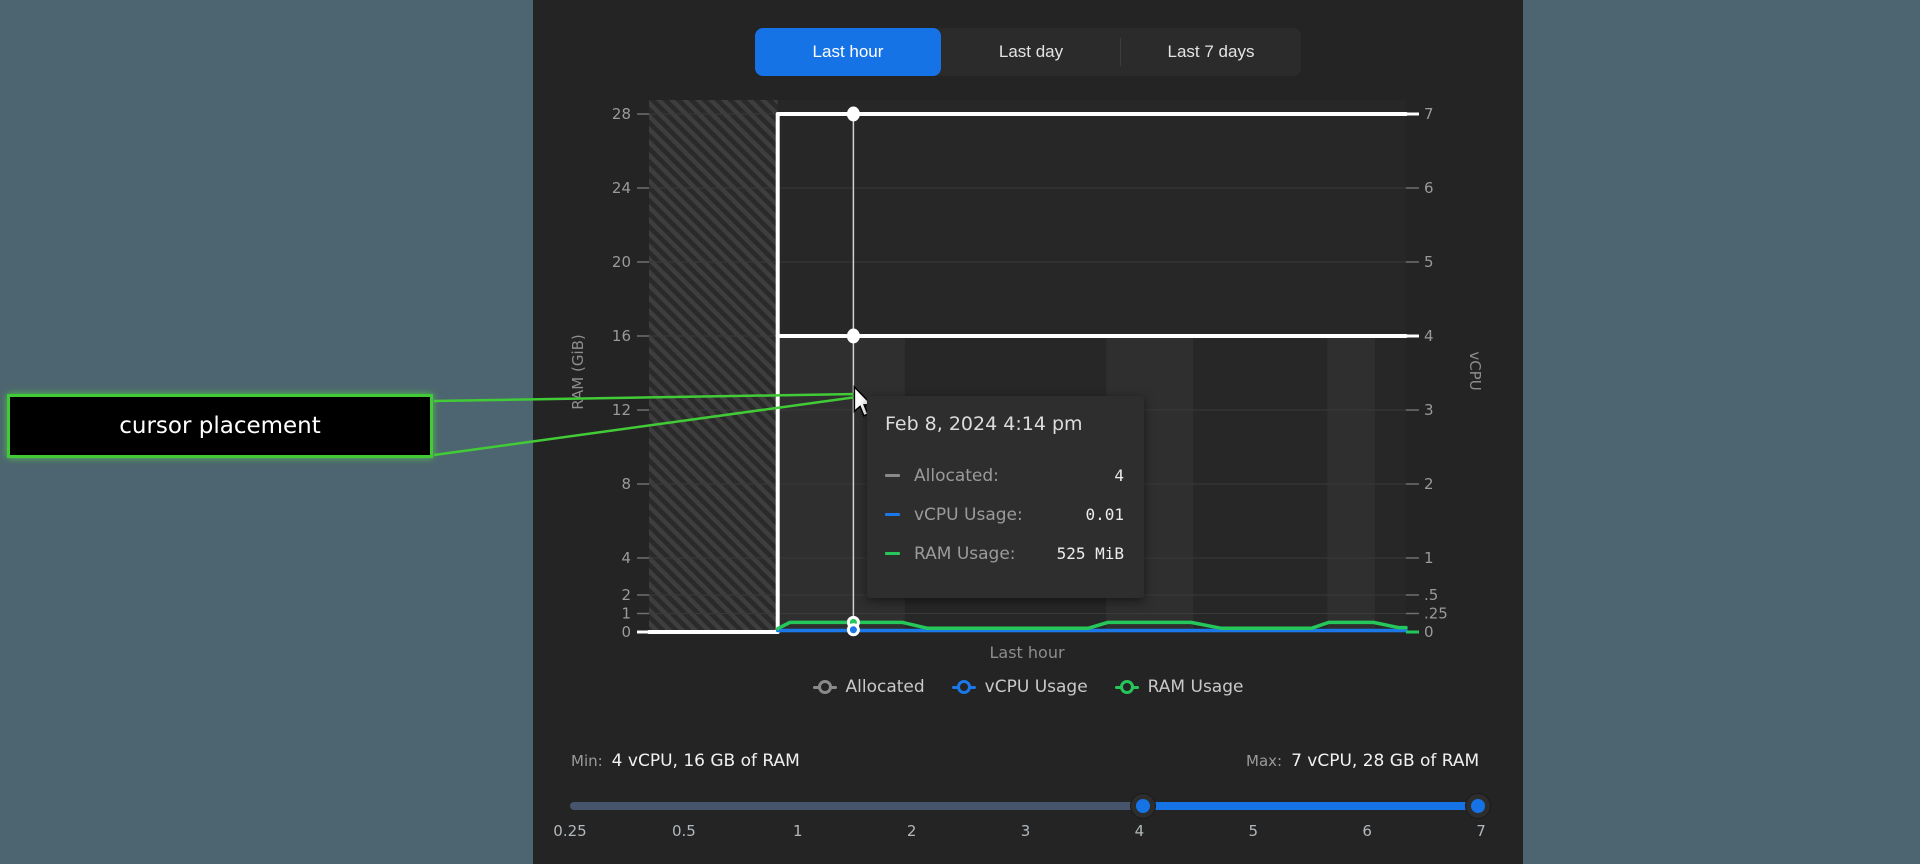 This screenshot has height=864, width=1920. Describe the element at coordinates (621, 336) in the screenshot. I see `axis-tick-label: 16` at that location.